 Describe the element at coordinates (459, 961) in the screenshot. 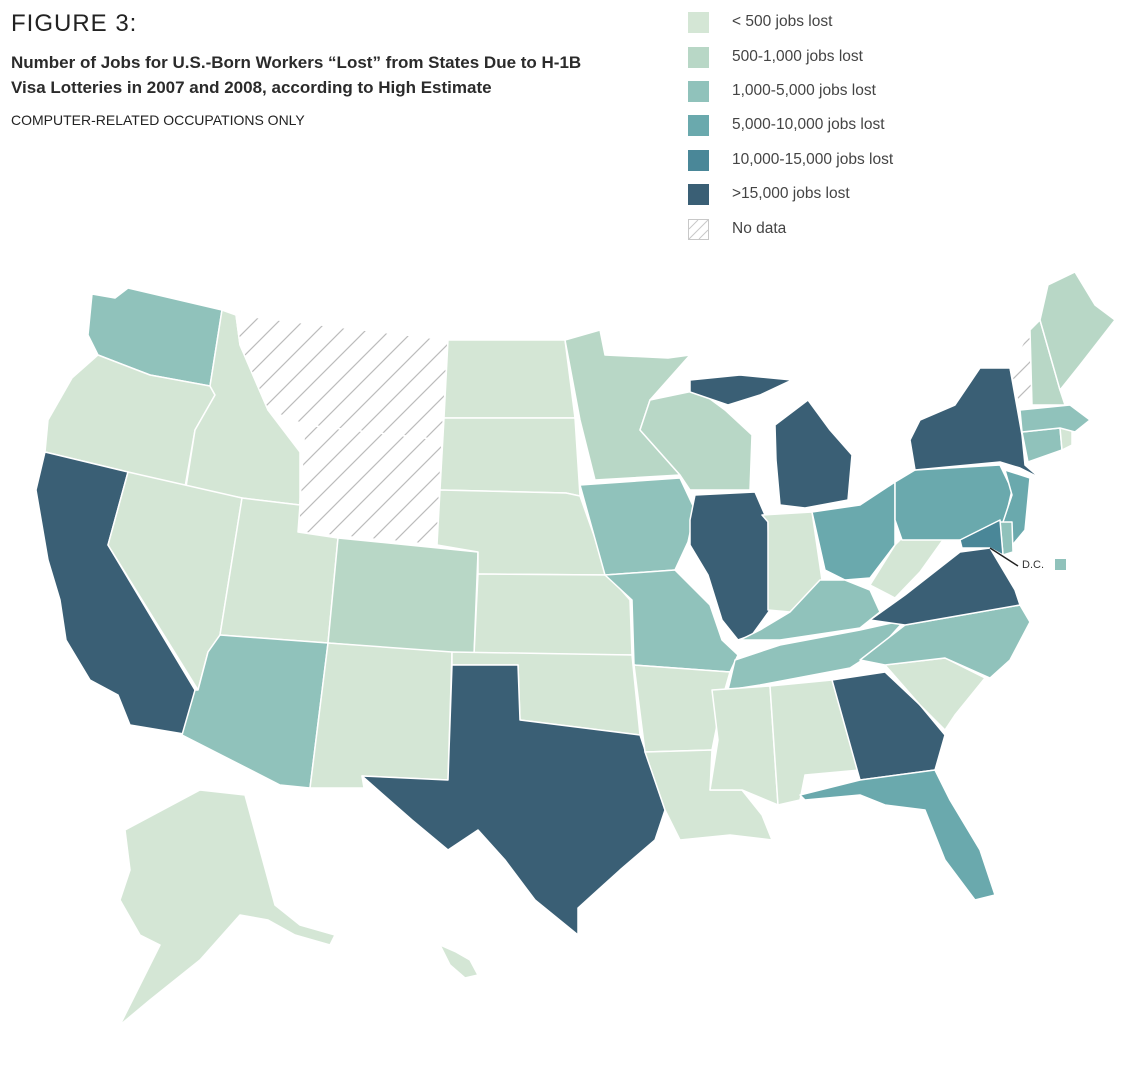

I see `state-HI` at that location.